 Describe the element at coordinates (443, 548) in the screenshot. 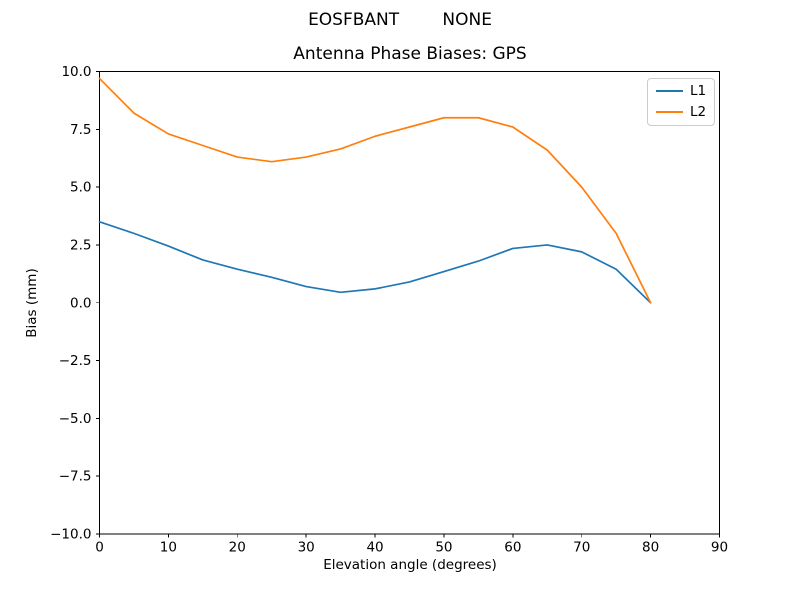

I see `x-tick-label: 50` at that location.